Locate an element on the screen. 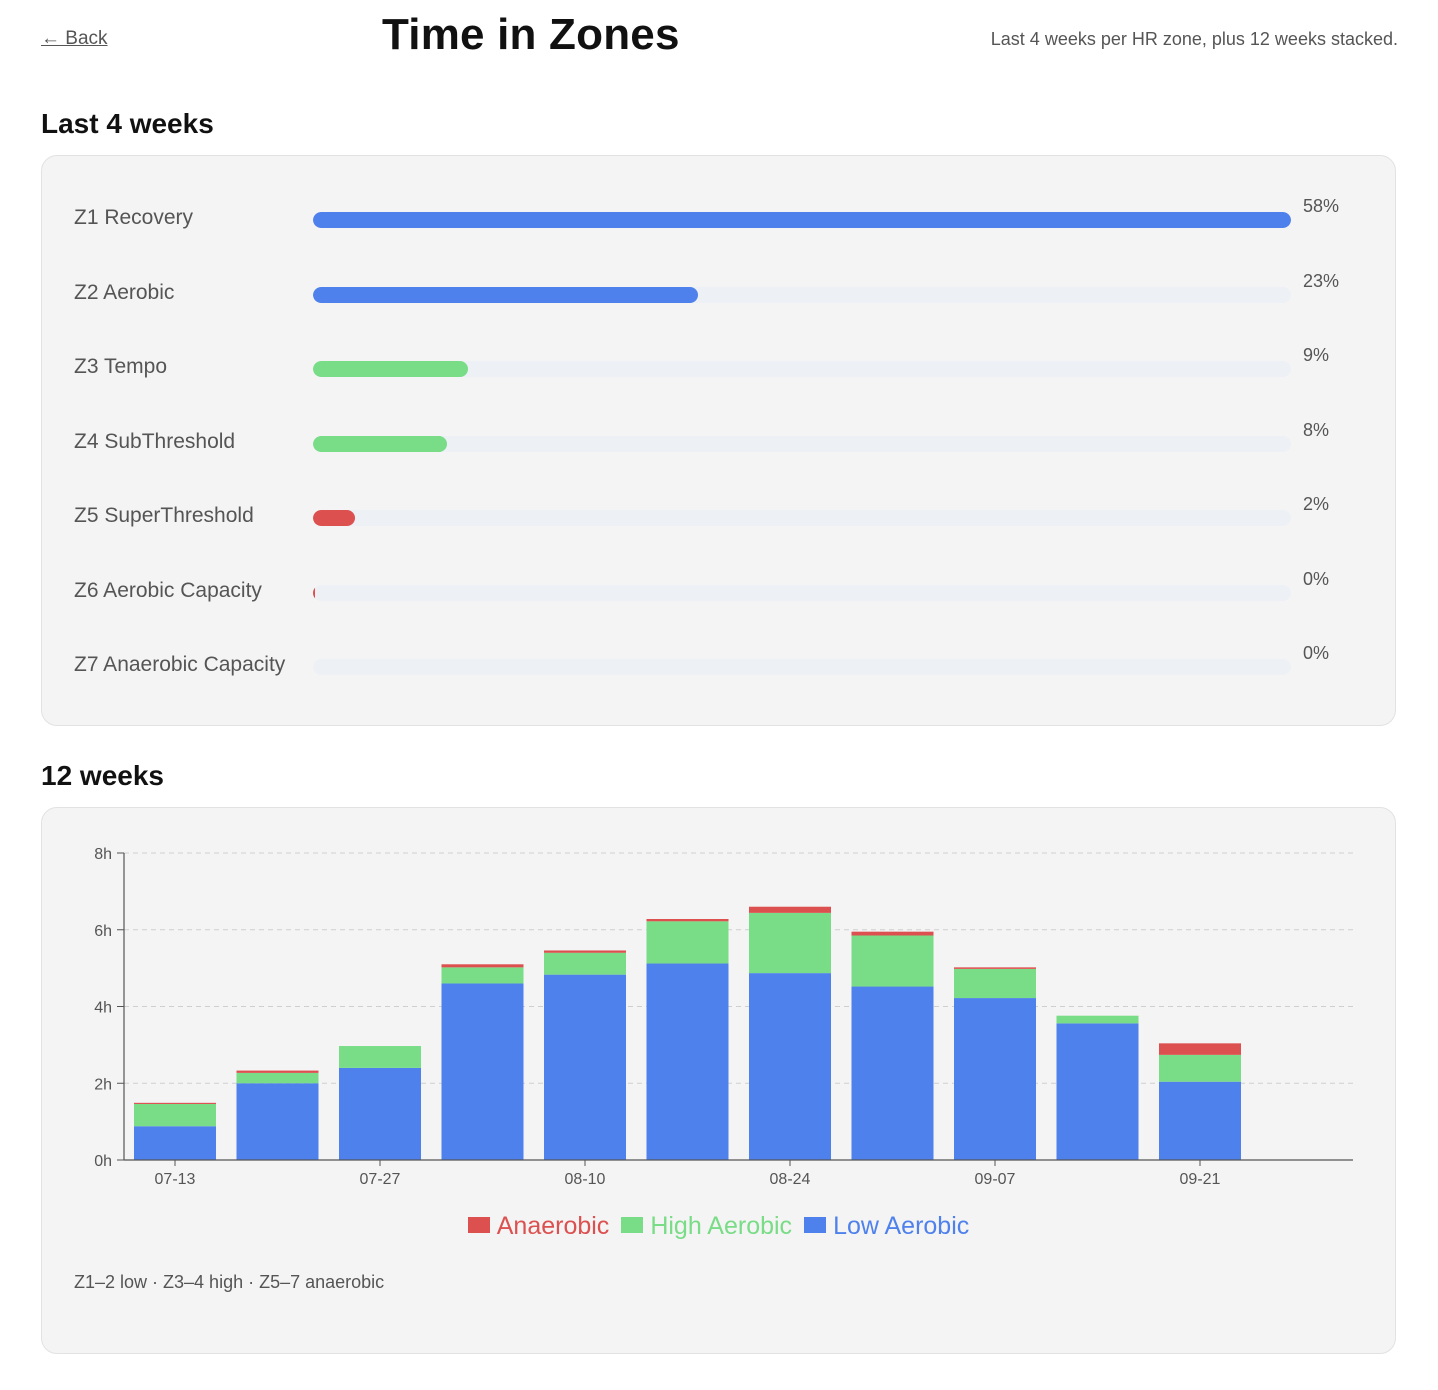 This screenshot has height=1390, width=1438. legend-label: Low Aerobic is located at coordinates (901, 1226).